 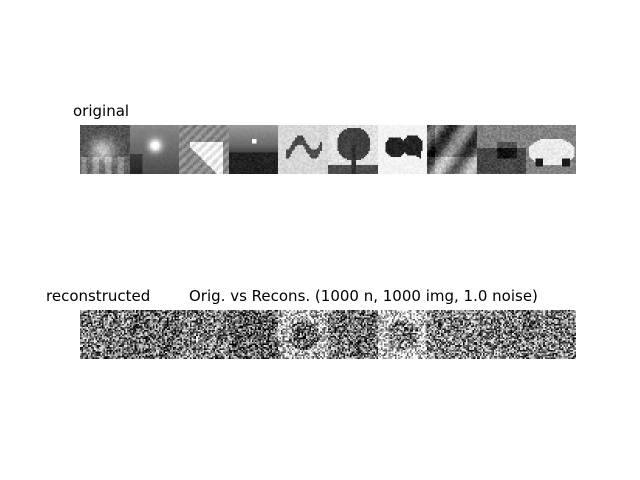 I want to click on reconstructed-image-strip, so click(x=328, y=334).